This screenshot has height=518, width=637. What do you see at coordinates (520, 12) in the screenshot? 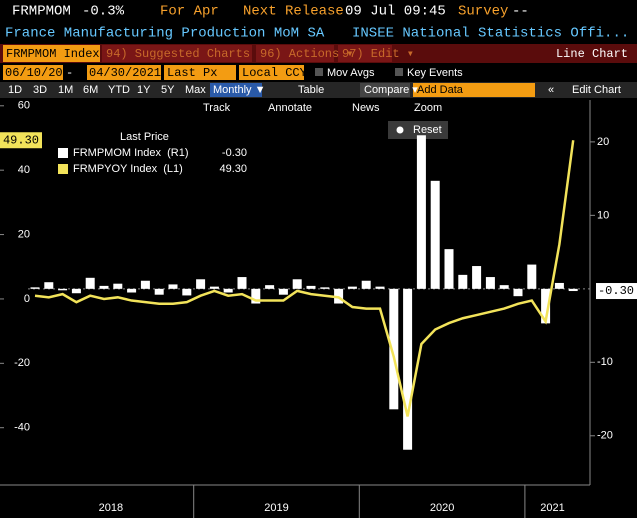
I see `survey: --` at bounding box center [520, 12].